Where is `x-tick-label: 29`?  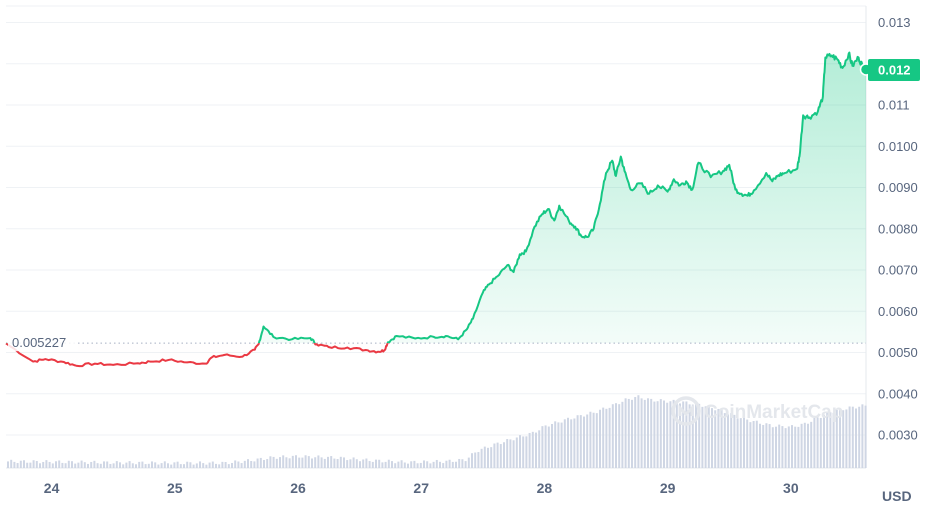
x-tick-label: 29 is located at coordinates (668, 488).